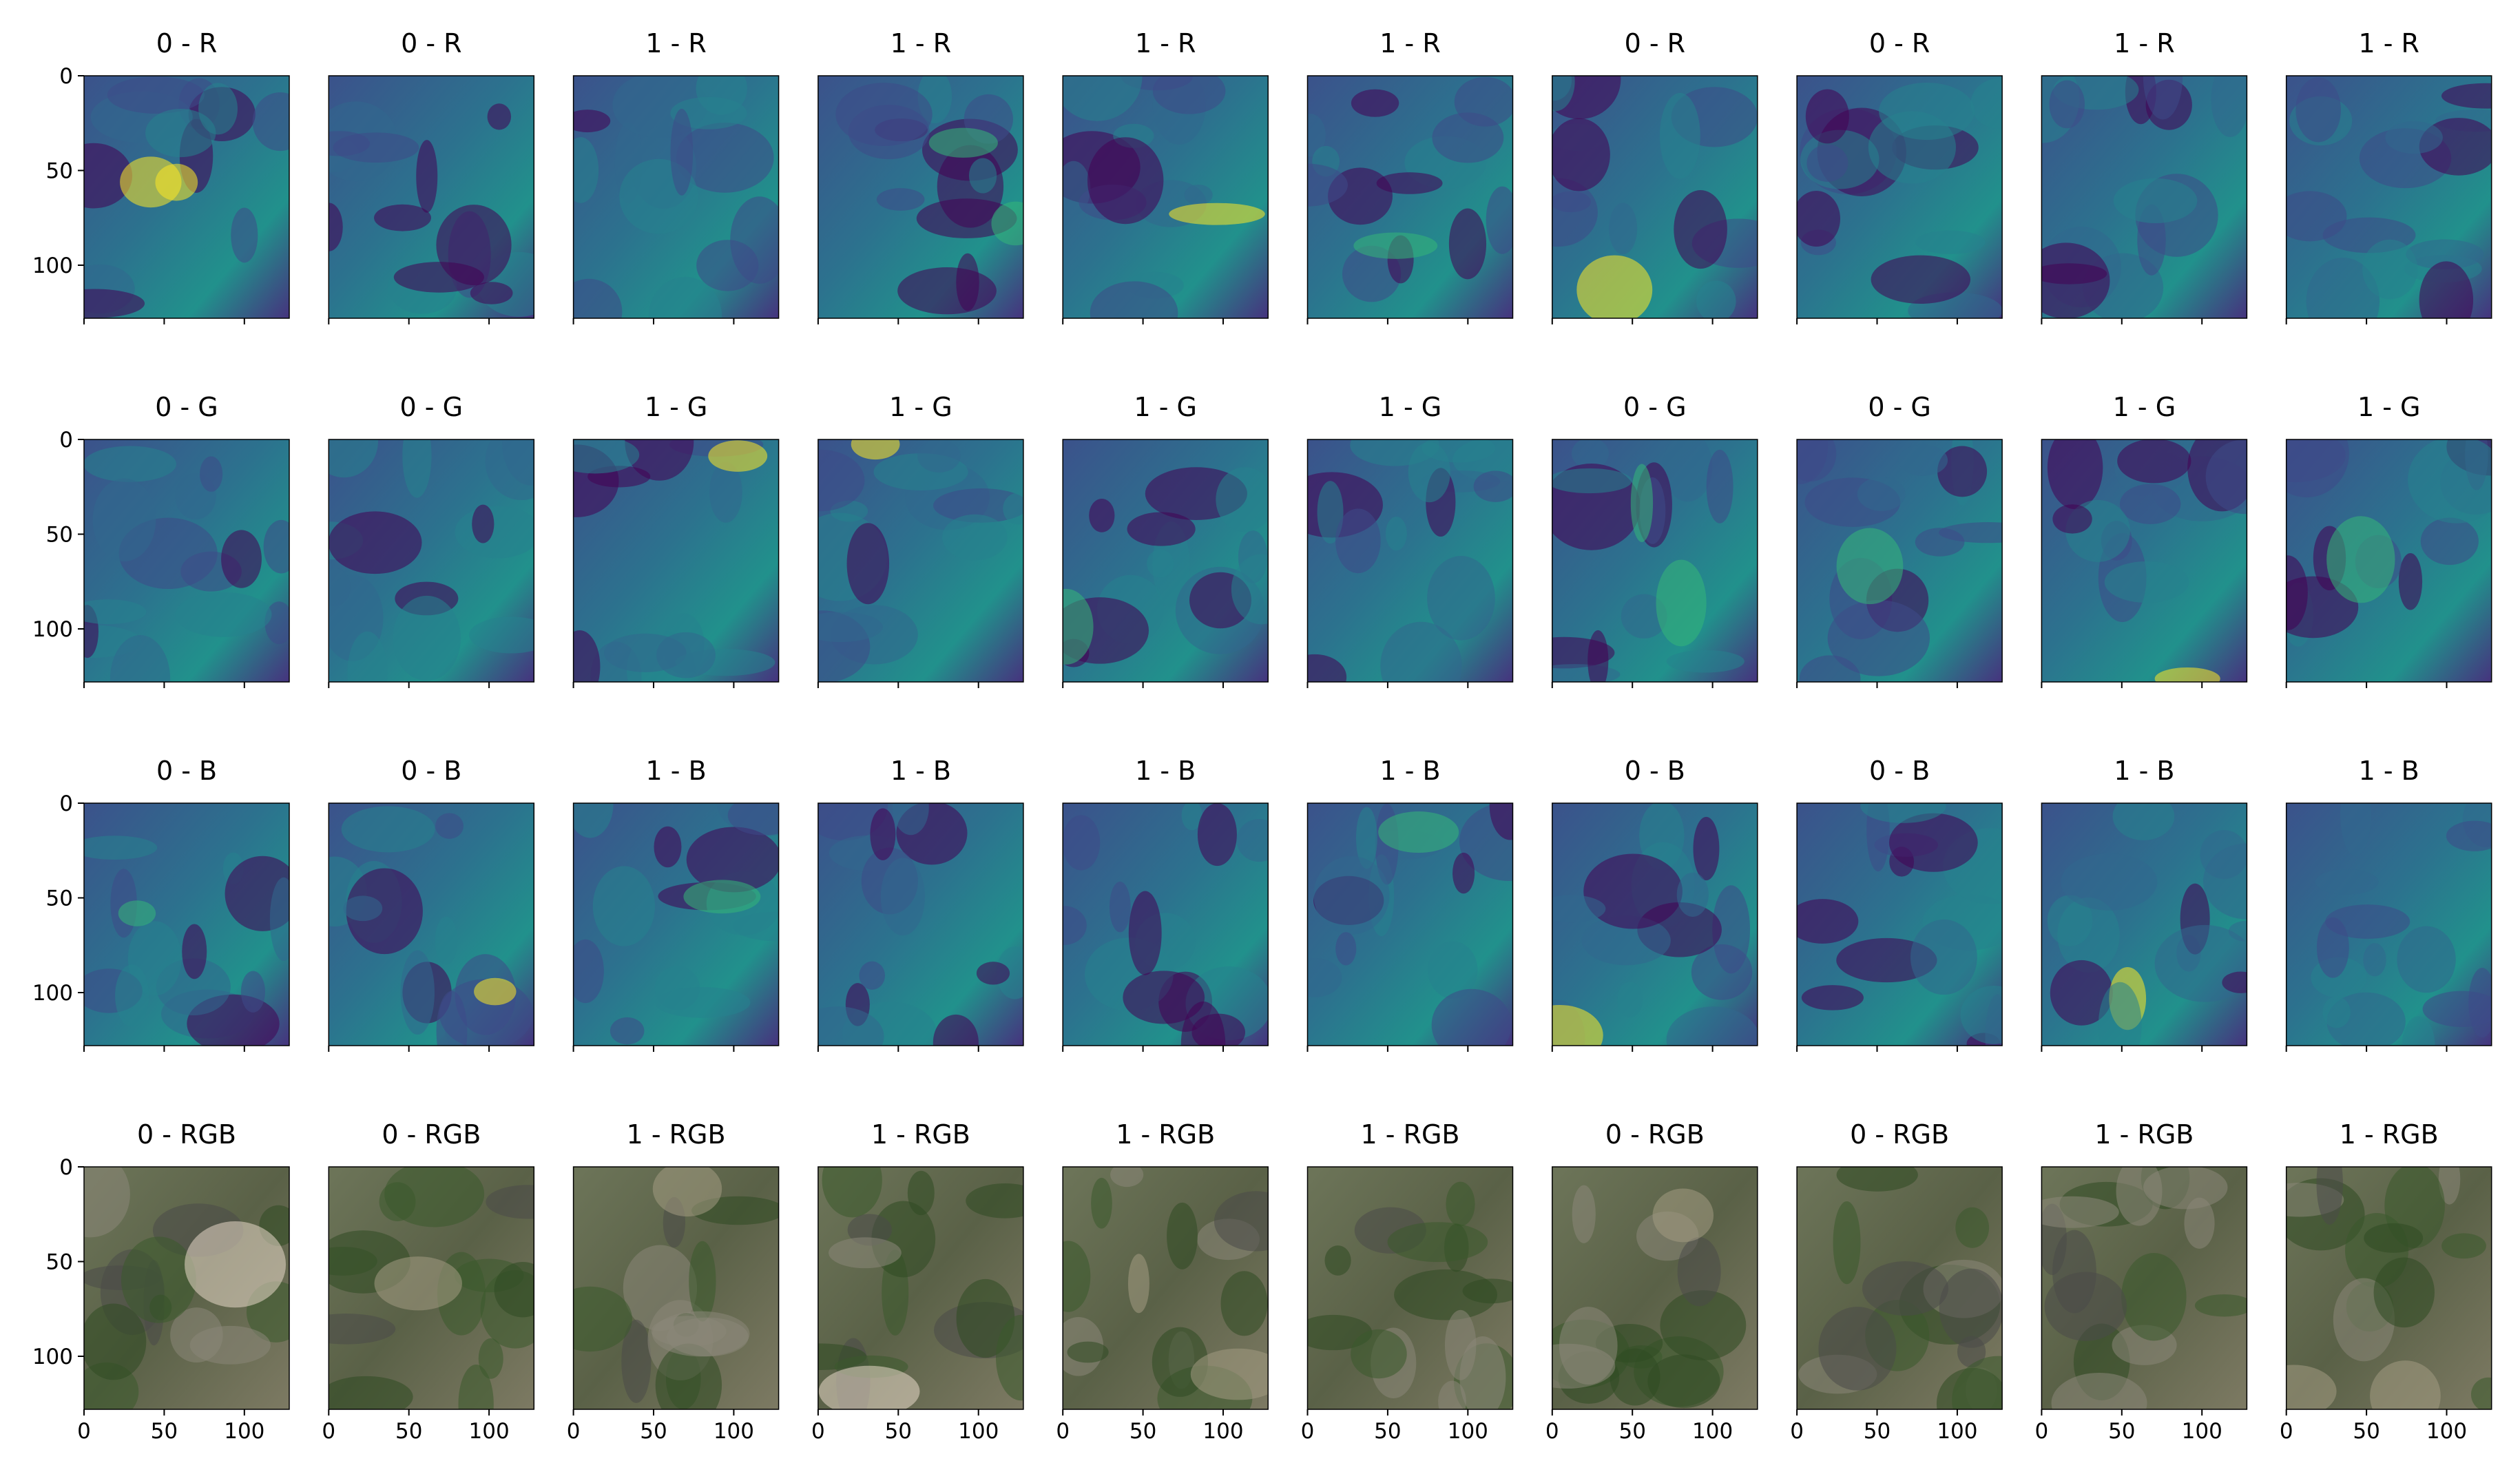  Describe the element at coordinates (1468, 1431) in the screenshot. I see `x-tick-label: 100` at that location.